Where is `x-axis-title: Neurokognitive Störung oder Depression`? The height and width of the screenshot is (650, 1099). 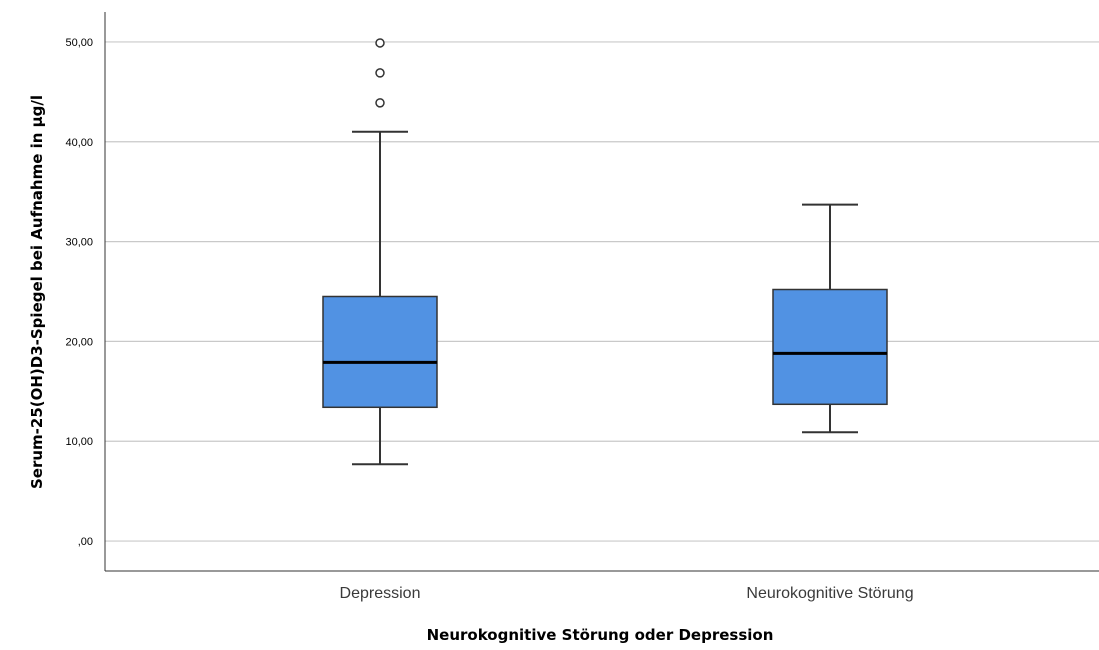
x-axis-title: Neurokognitive Störung oder Depression is located at coordinates (600, 635).